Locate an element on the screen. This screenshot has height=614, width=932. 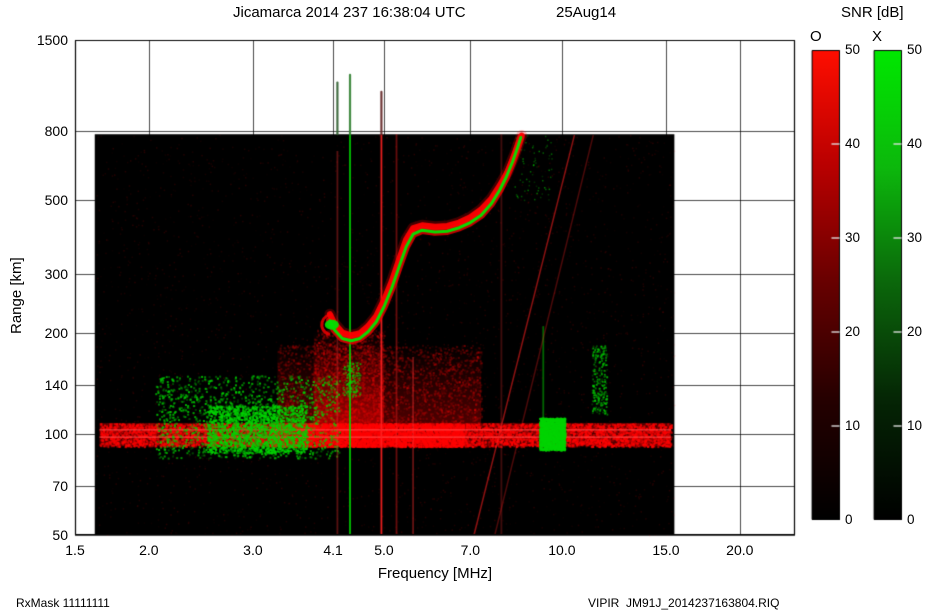
colorbar-x-tick-label: 0 is located at coordinates (911, 519).